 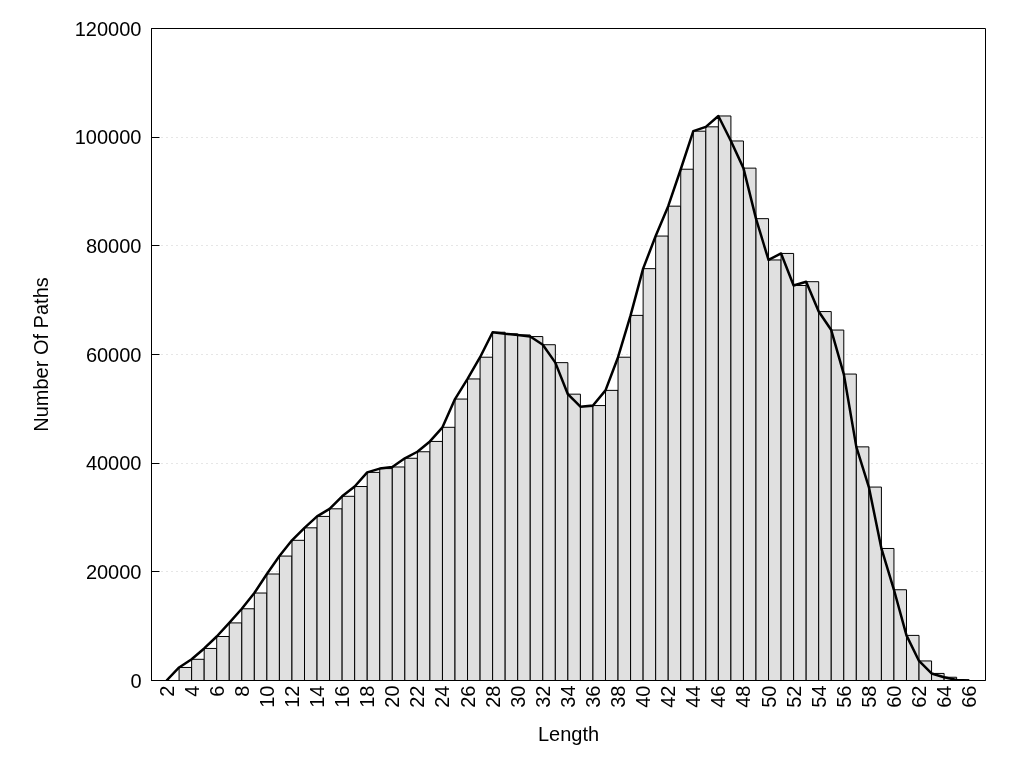 What do you see at coordinates (392, 696) in the screenshot?
I see `x-tick-label: 20` at bounding box center [392, 696].